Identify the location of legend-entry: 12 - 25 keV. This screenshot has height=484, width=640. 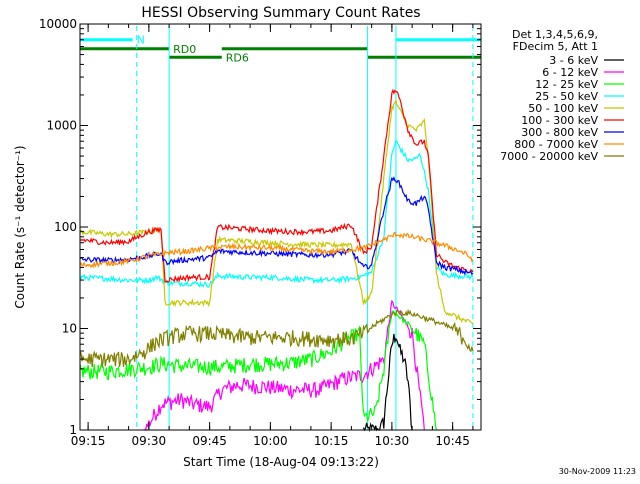
(566, 84).